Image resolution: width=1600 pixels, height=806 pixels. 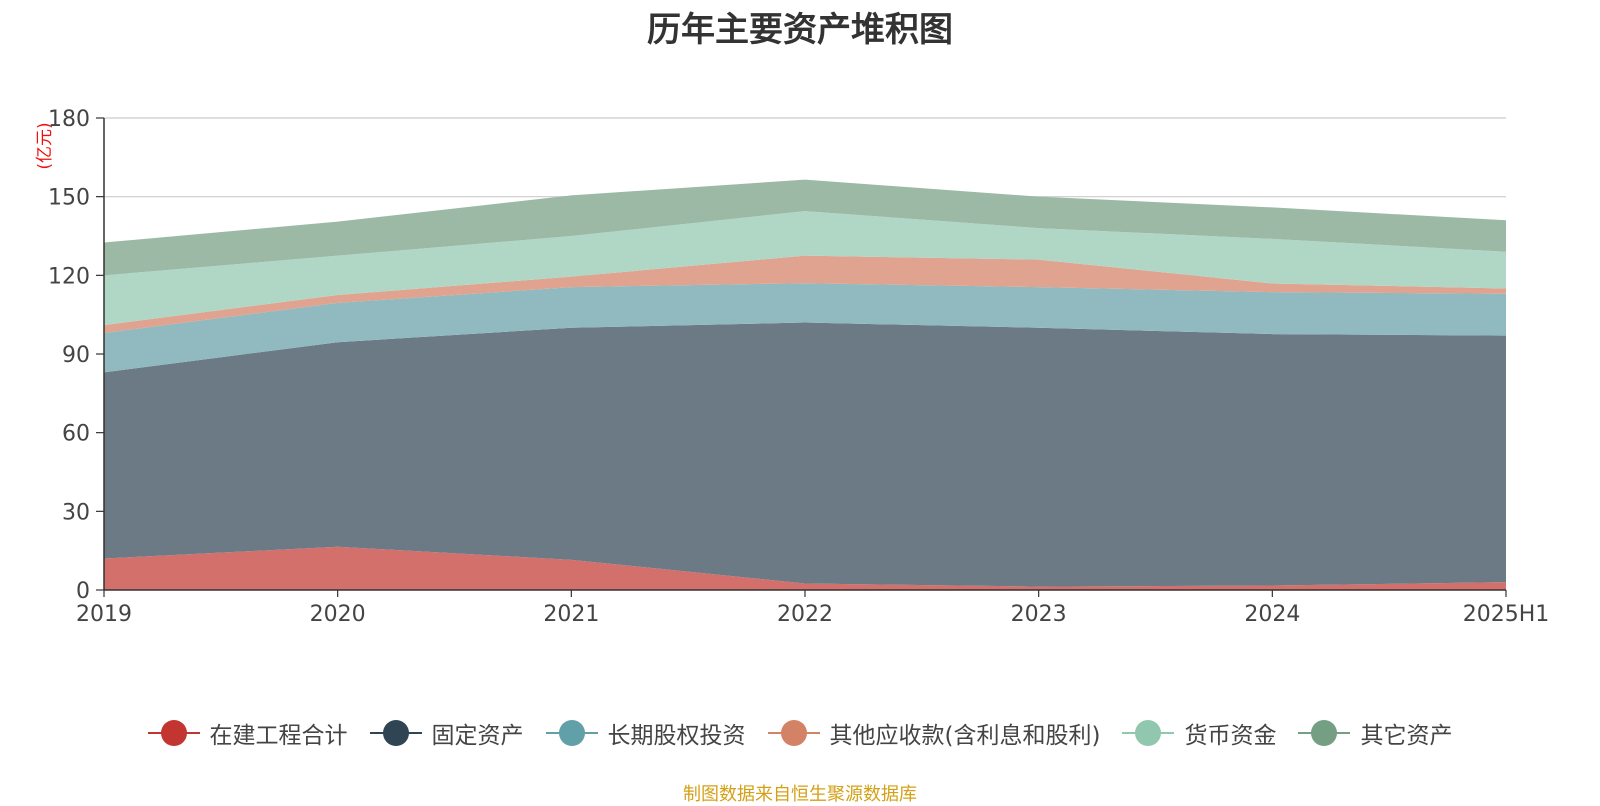 What do you see at coordinates (1506, 614) in the screenshot?
I see `x-tick-label: 2025H1` at bounding box center [1506, 614].